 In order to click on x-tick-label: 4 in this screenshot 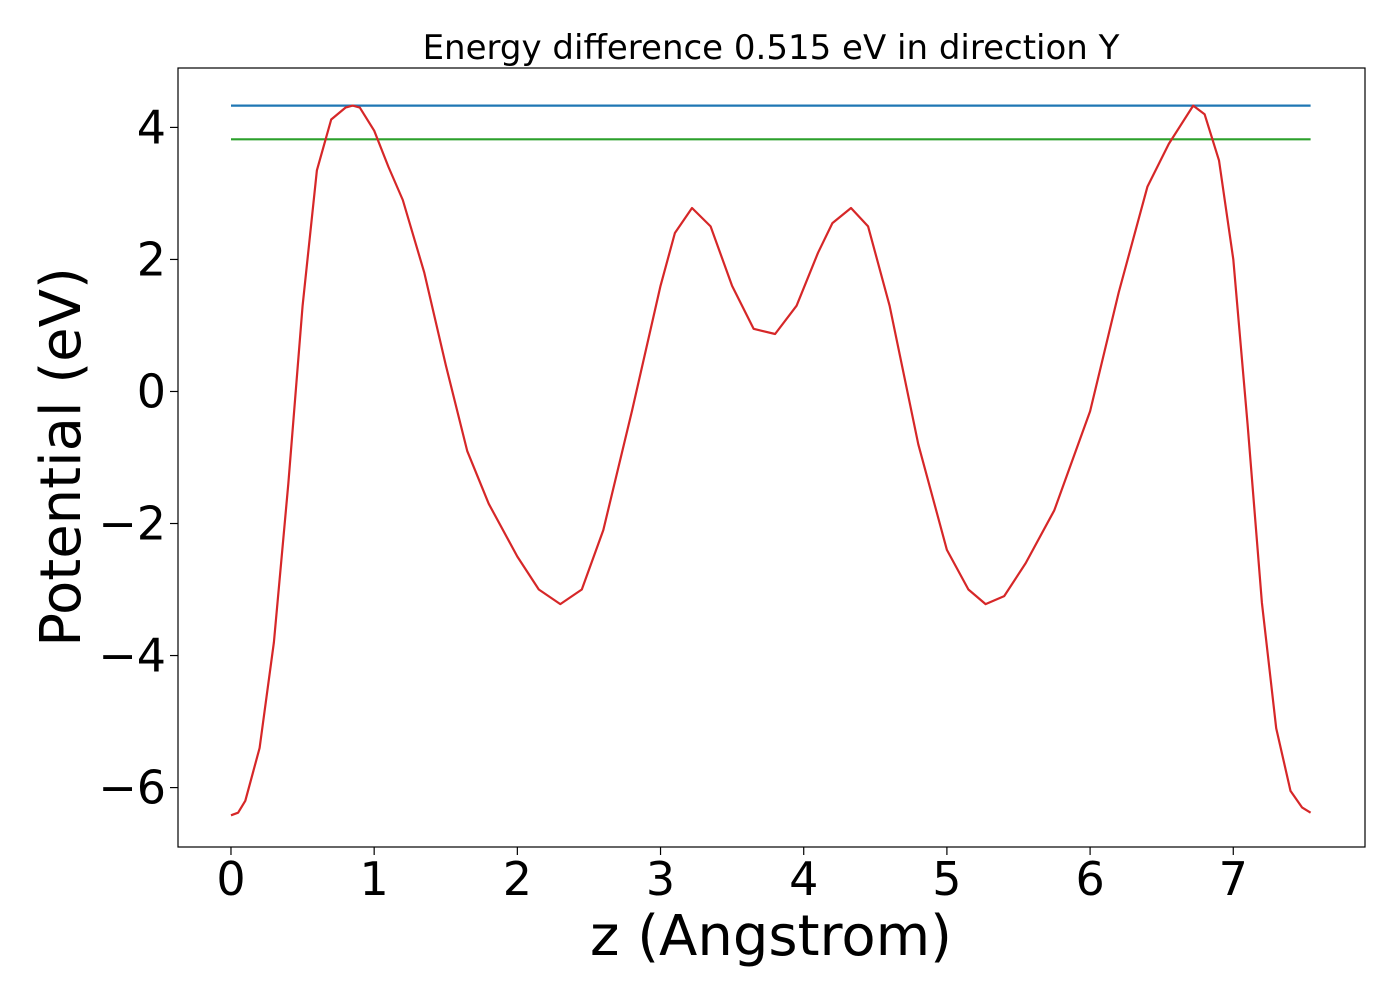, I will do `click(803, 879)`.